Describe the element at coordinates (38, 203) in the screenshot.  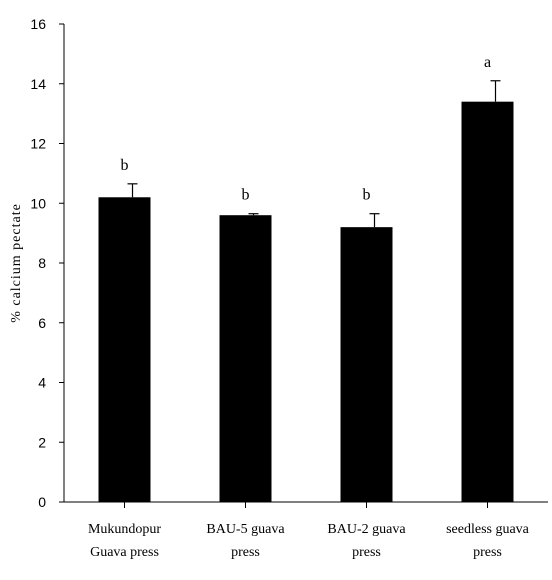
I see `y-tick-label: 10` at that location.